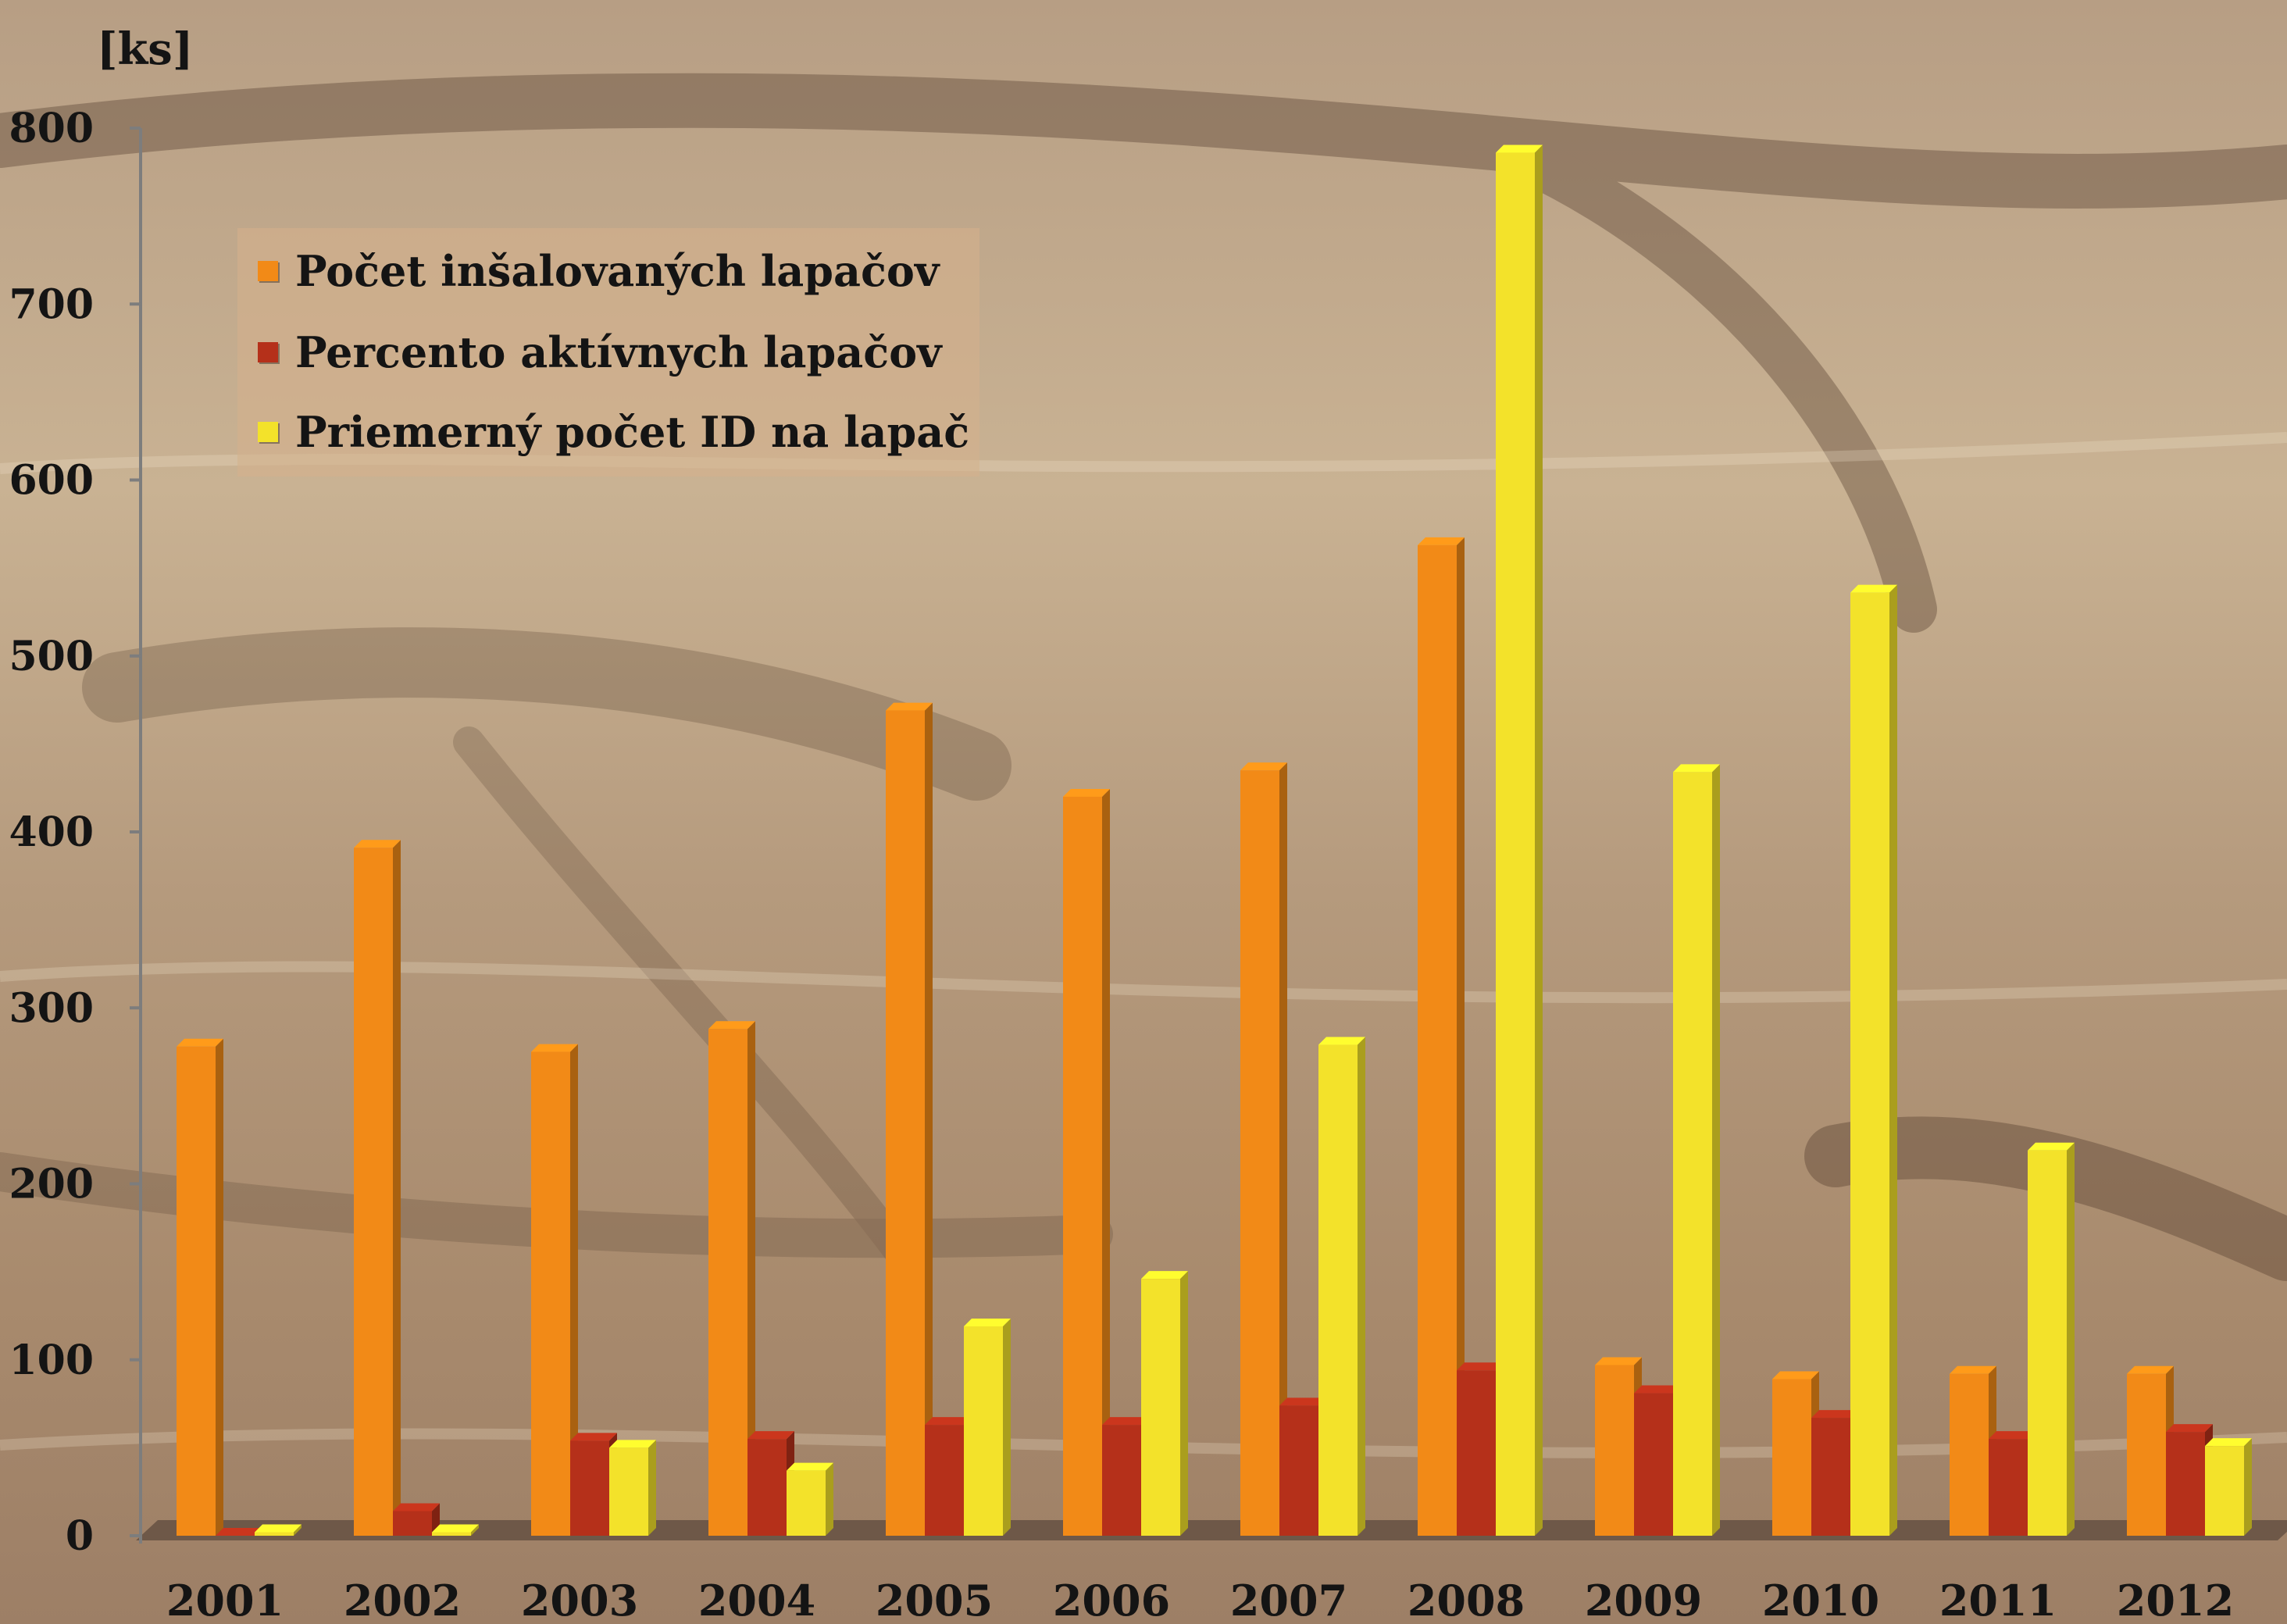 Image resolution: width=2287 pixels, height=1624 pixels. Describe the element at coordinates (1288, 1600) in the screenshot. I see `x-category-label: 2007` at that location.